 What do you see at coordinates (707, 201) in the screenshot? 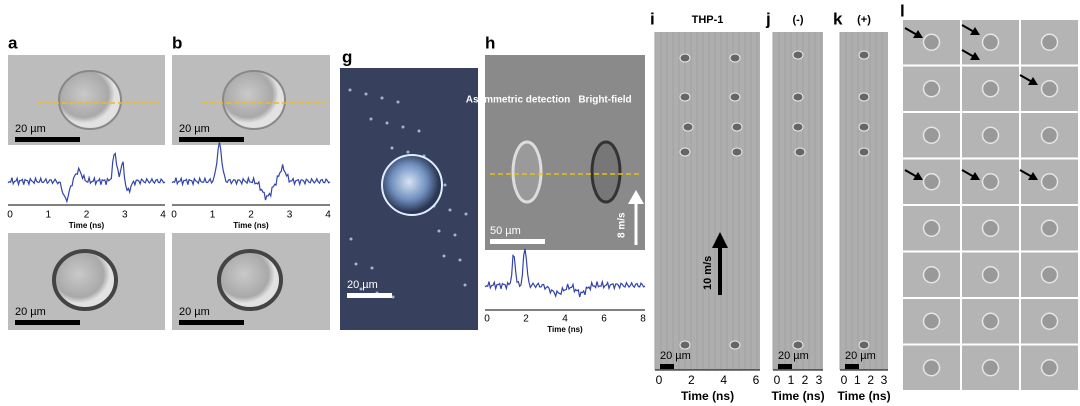
I see `image` at bounding box center [707, 201].